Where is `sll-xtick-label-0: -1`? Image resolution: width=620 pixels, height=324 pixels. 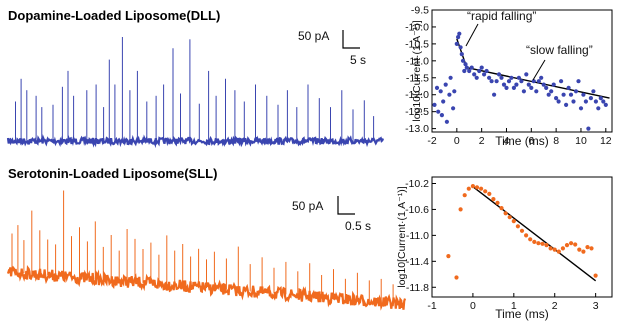 sll-xtick-label-0: -1 is located at coordinates (431, 306).